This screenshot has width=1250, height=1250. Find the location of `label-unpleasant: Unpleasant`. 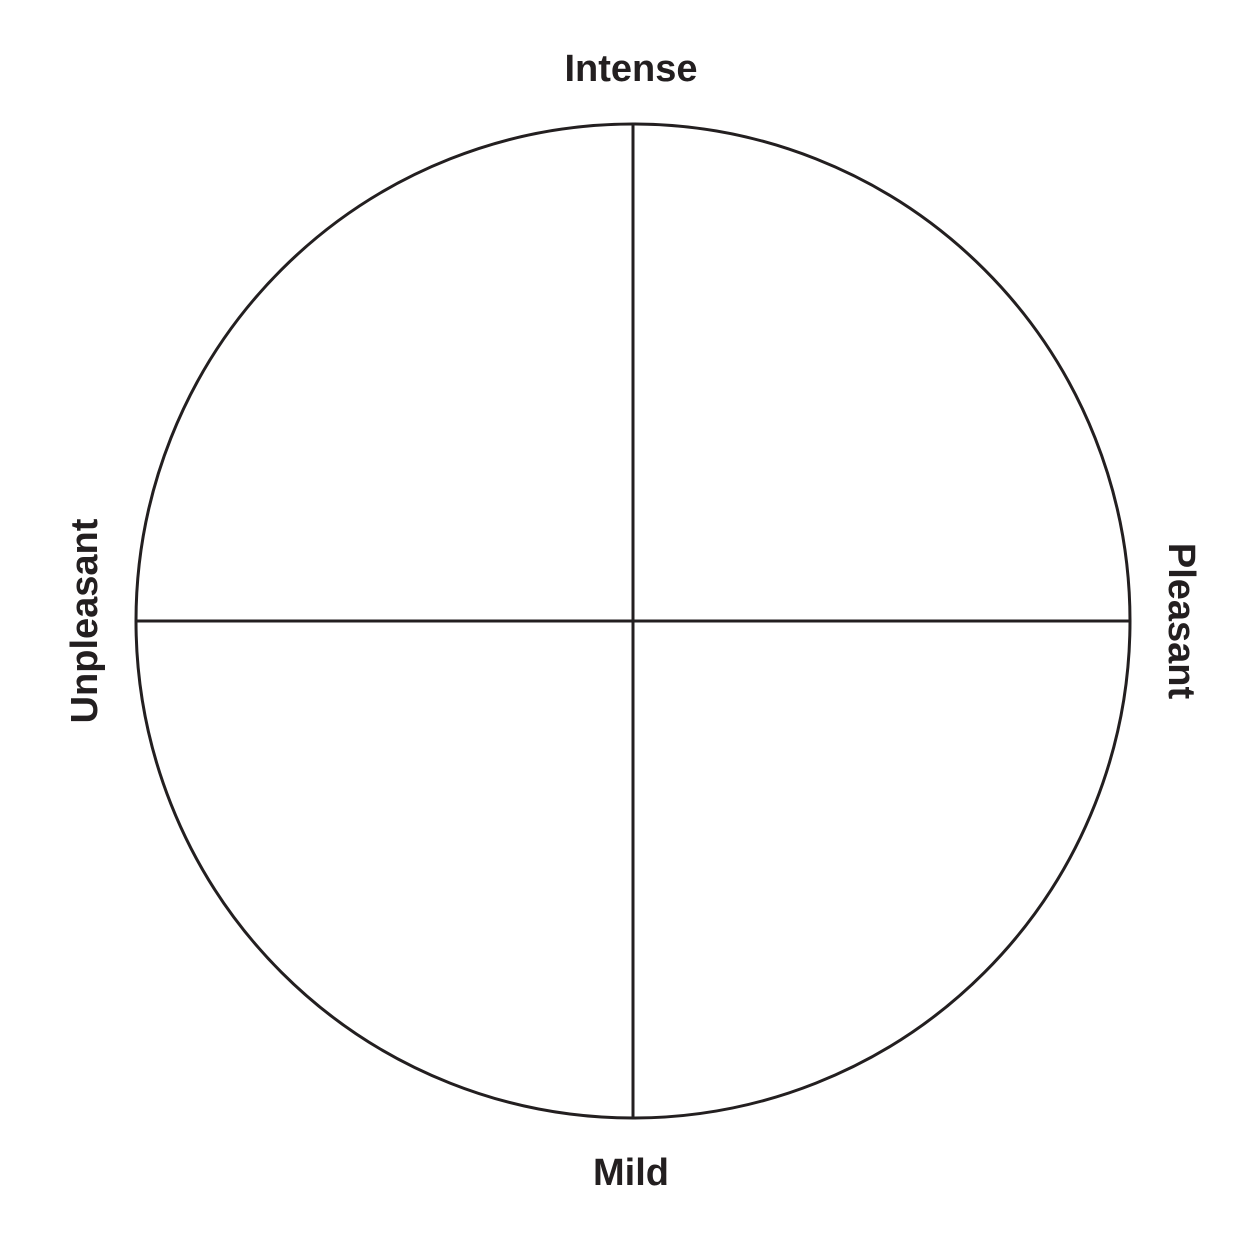

label-unpleasant: Unpleasant is located at coordinates (85, 620).